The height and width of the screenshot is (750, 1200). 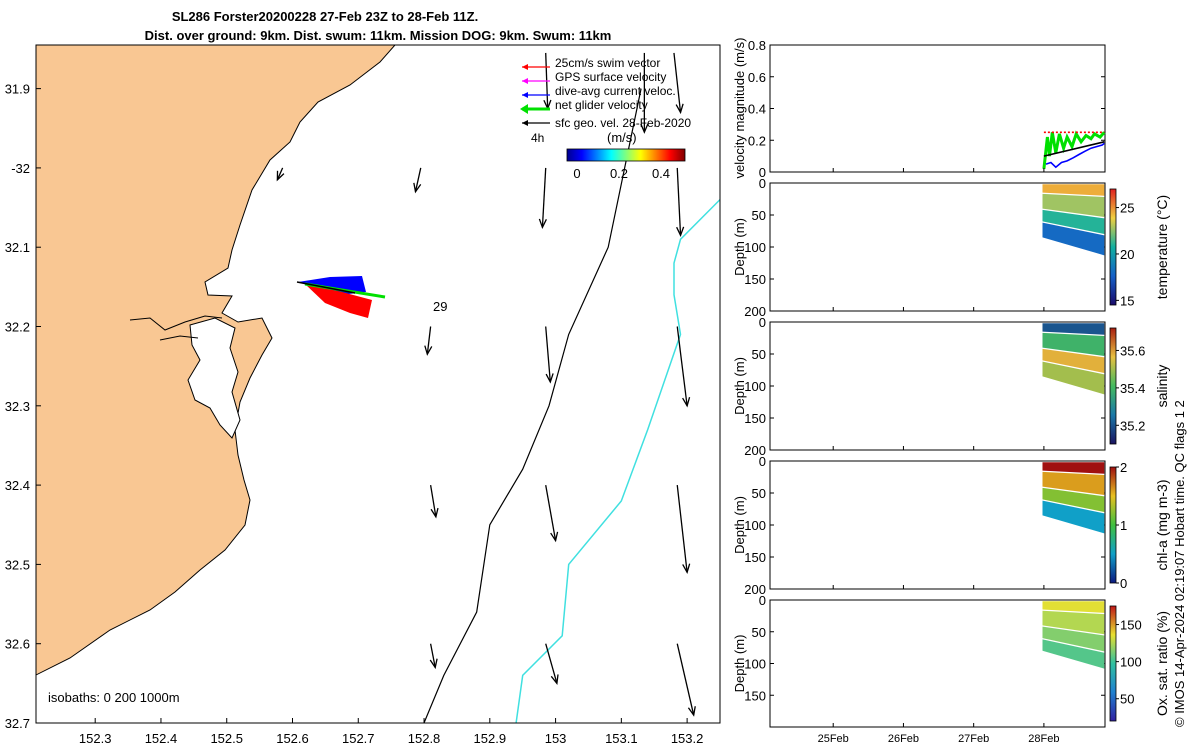 I want to click on oxygen-cbtick-0: 50, so click(x=1127, y=699).